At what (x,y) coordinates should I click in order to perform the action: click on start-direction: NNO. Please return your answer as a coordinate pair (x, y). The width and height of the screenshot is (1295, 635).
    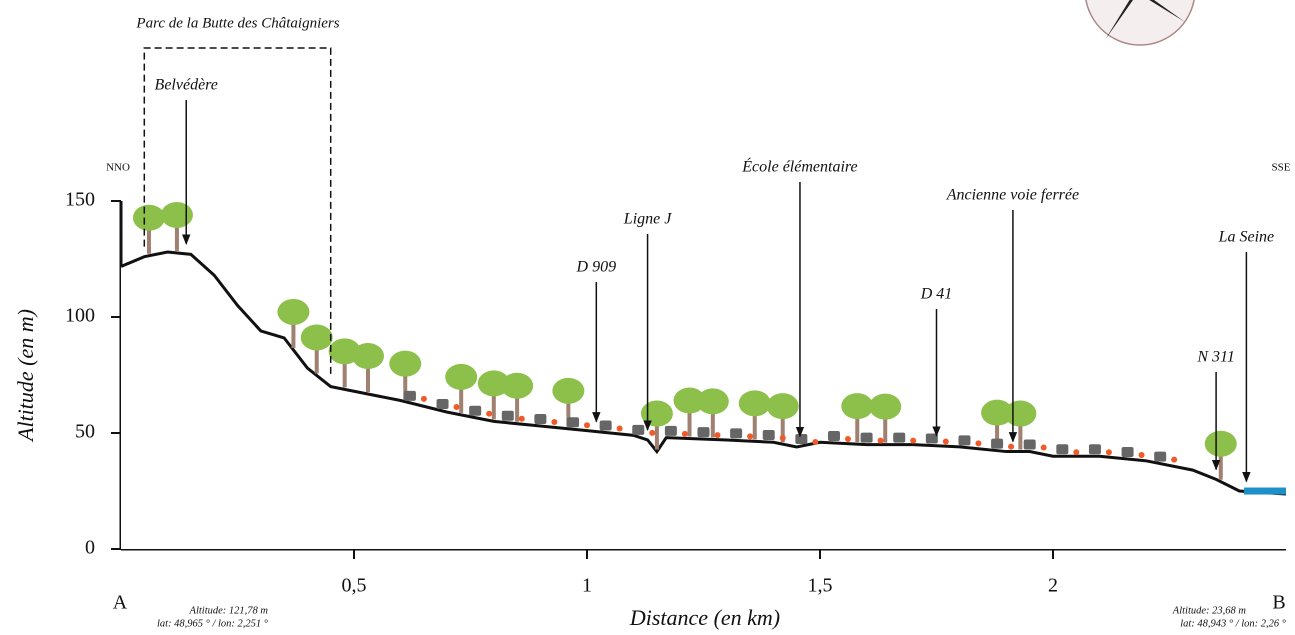
    Looking at the image, I should click on (118, 168).